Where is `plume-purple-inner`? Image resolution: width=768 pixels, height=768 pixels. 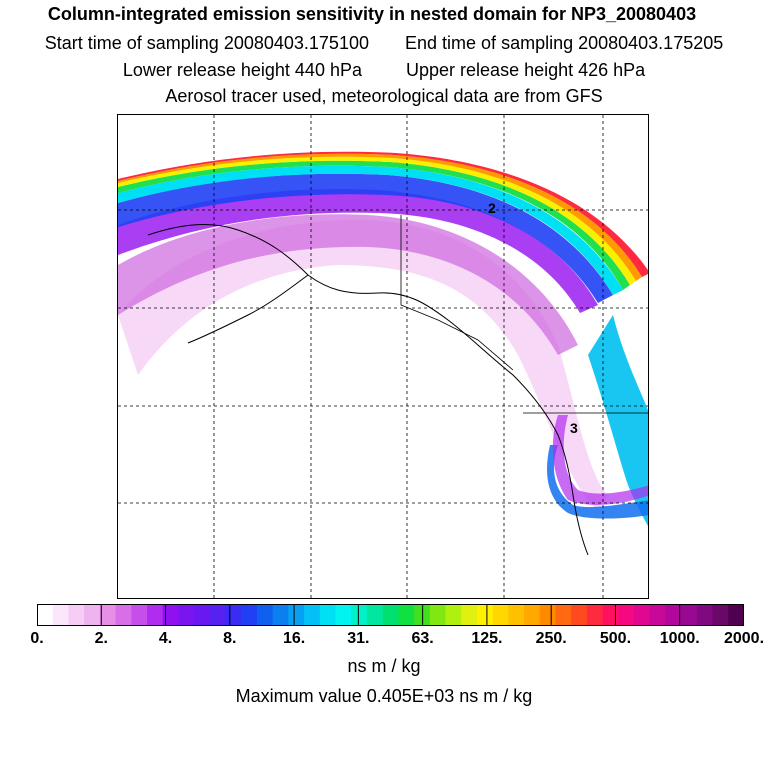 plume-purple-inner is located at coordinates (348, 284).